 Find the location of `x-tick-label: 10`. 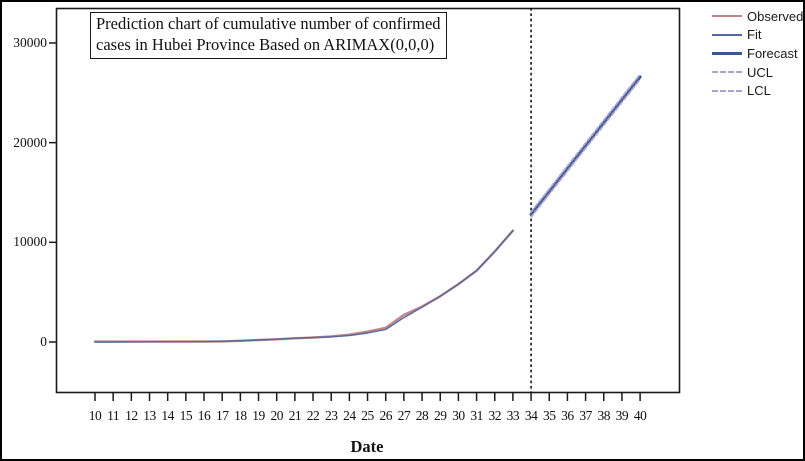

x-tick-label: 10 is located at coordinates (95, 415).